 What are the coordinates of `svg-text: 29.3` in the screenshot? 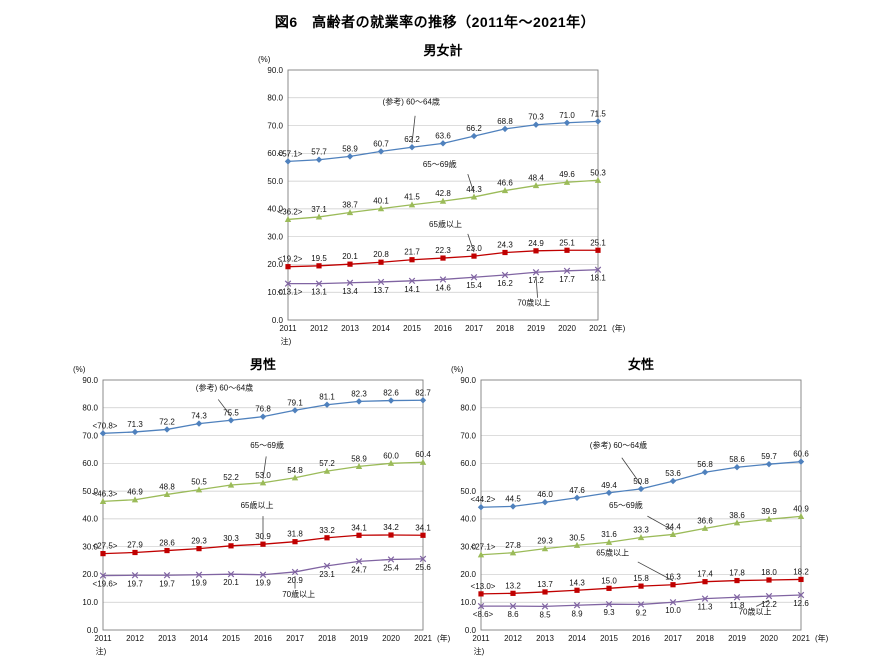 It's located at (199, 541).